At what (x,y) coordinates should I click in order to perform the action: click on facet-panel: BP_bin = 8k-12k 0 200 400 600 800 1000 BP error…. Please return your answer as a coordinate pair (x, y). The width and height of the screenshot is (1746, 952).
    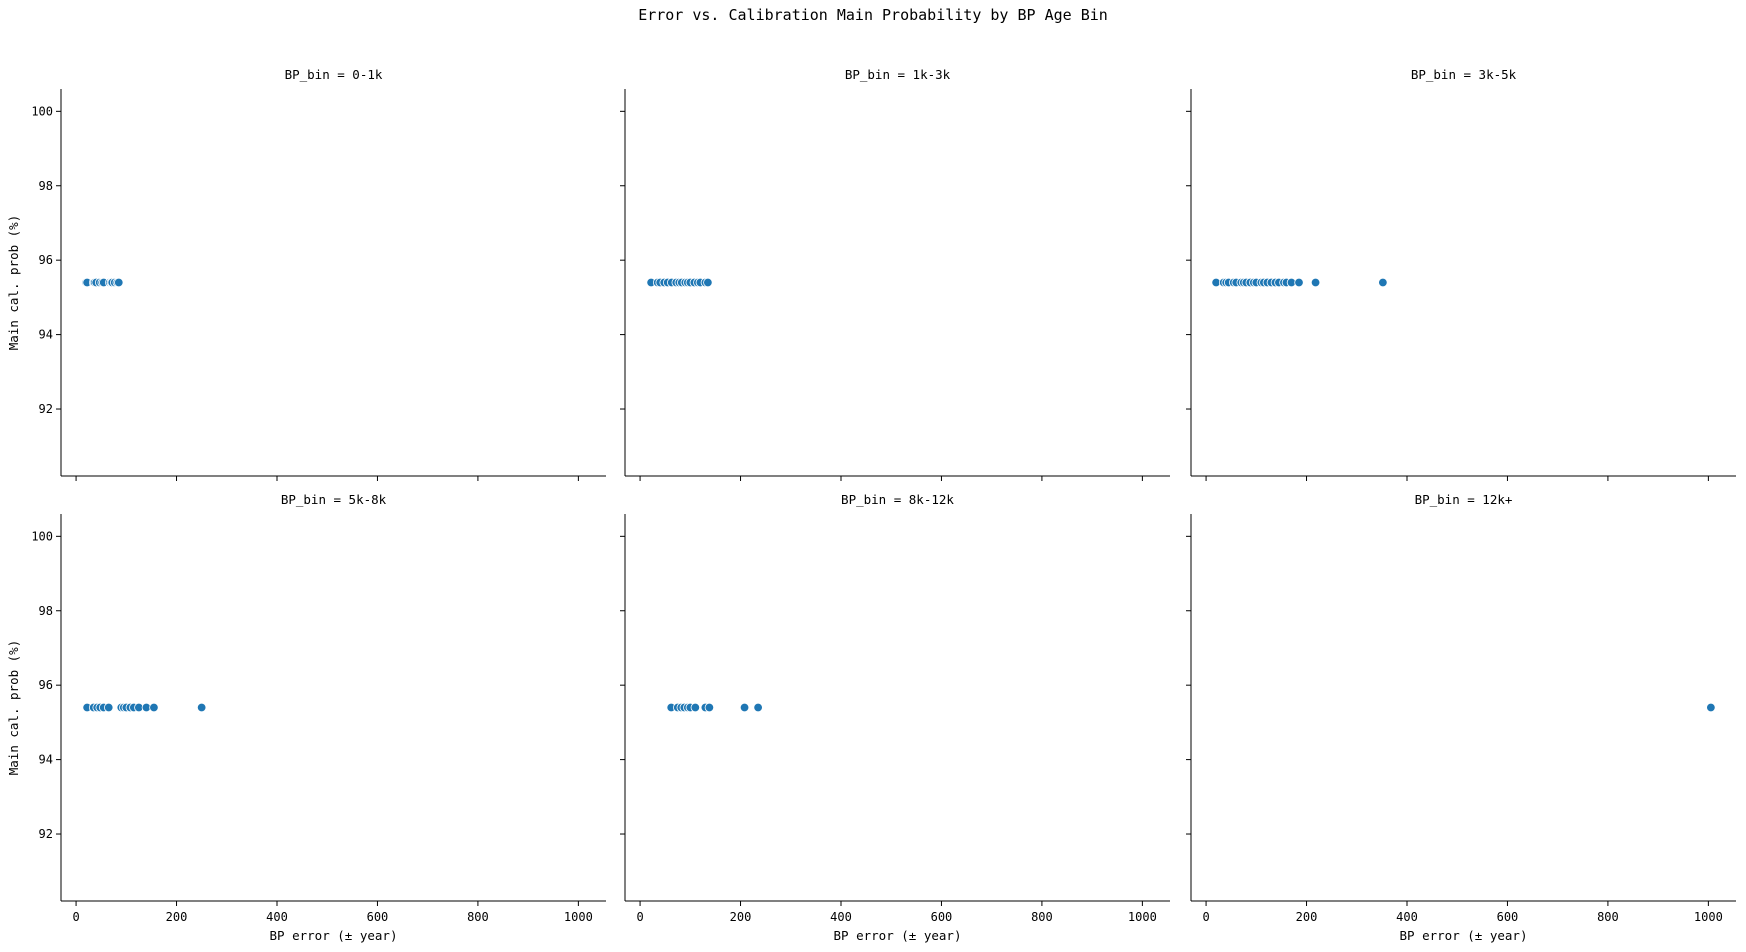
    Looking at the image, I should click on (895, 717).